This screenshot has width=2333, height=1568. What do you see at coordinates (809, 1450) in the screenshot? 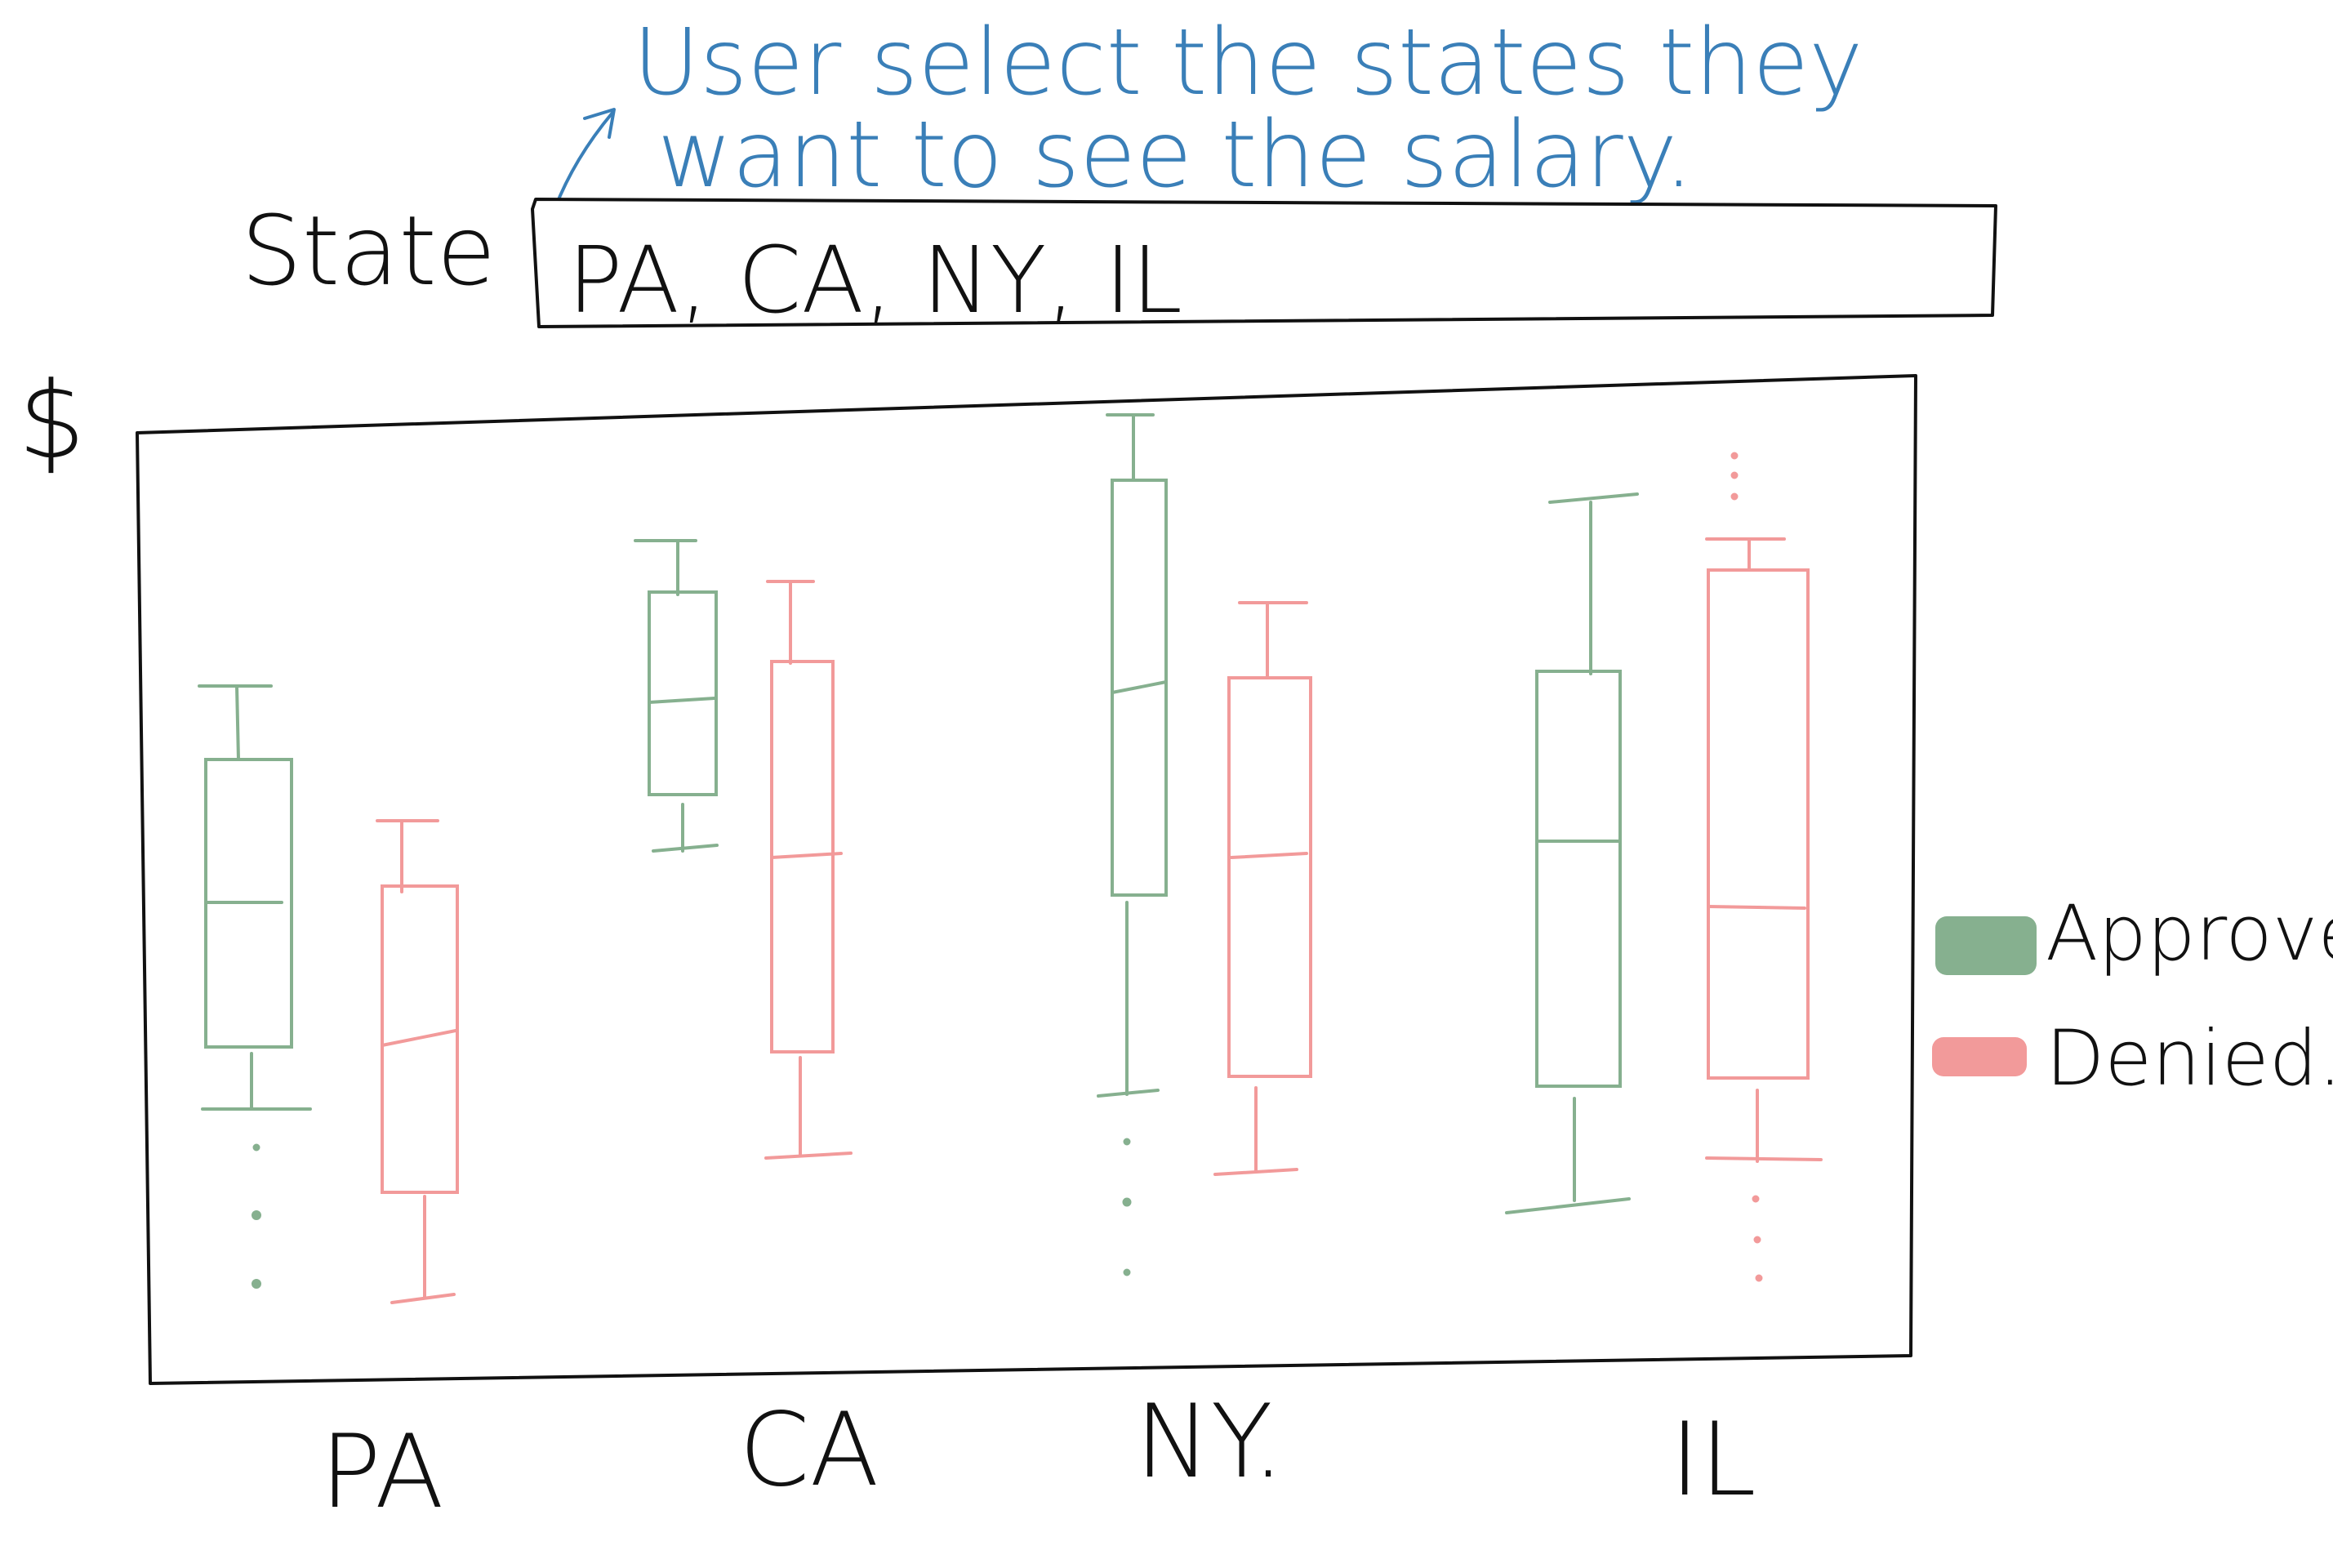
I see `x-tick-label-ca: CA` at bounding box center [809, 1450].